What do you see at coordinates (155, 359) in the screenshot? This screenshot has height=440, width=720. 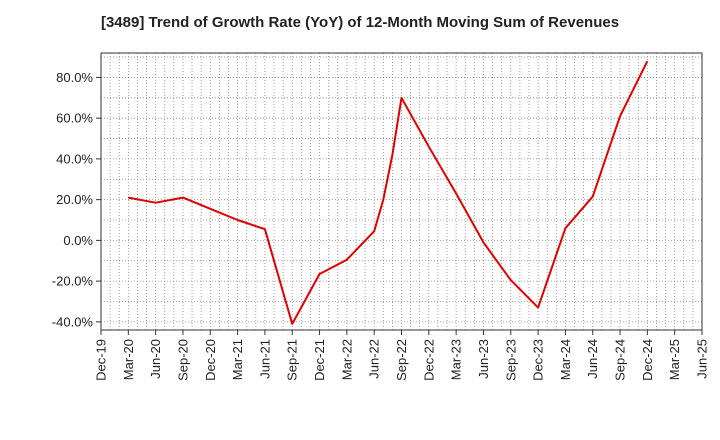 I see `x-tick-label: Jun-20` at bounding box center [155, 359].